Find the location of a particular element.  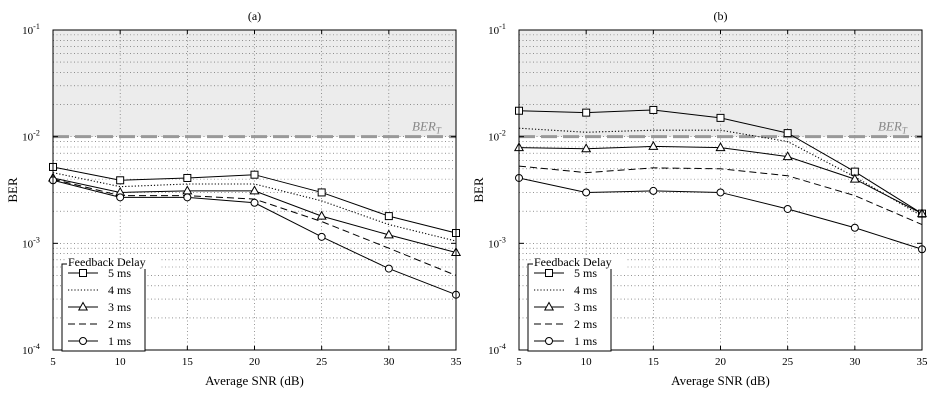

threshold-label-main: BER is located at coordinates (890, 126).